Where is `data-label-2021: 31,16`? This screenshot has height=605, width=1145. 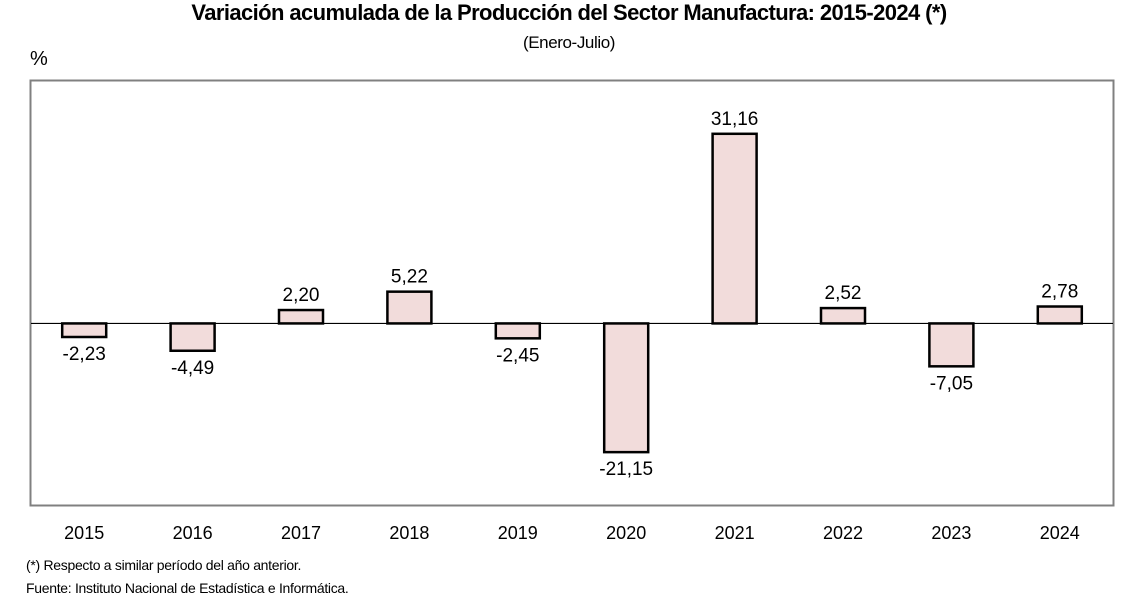
data-label-2021: 31,16 is located at coordinates (735, 119).